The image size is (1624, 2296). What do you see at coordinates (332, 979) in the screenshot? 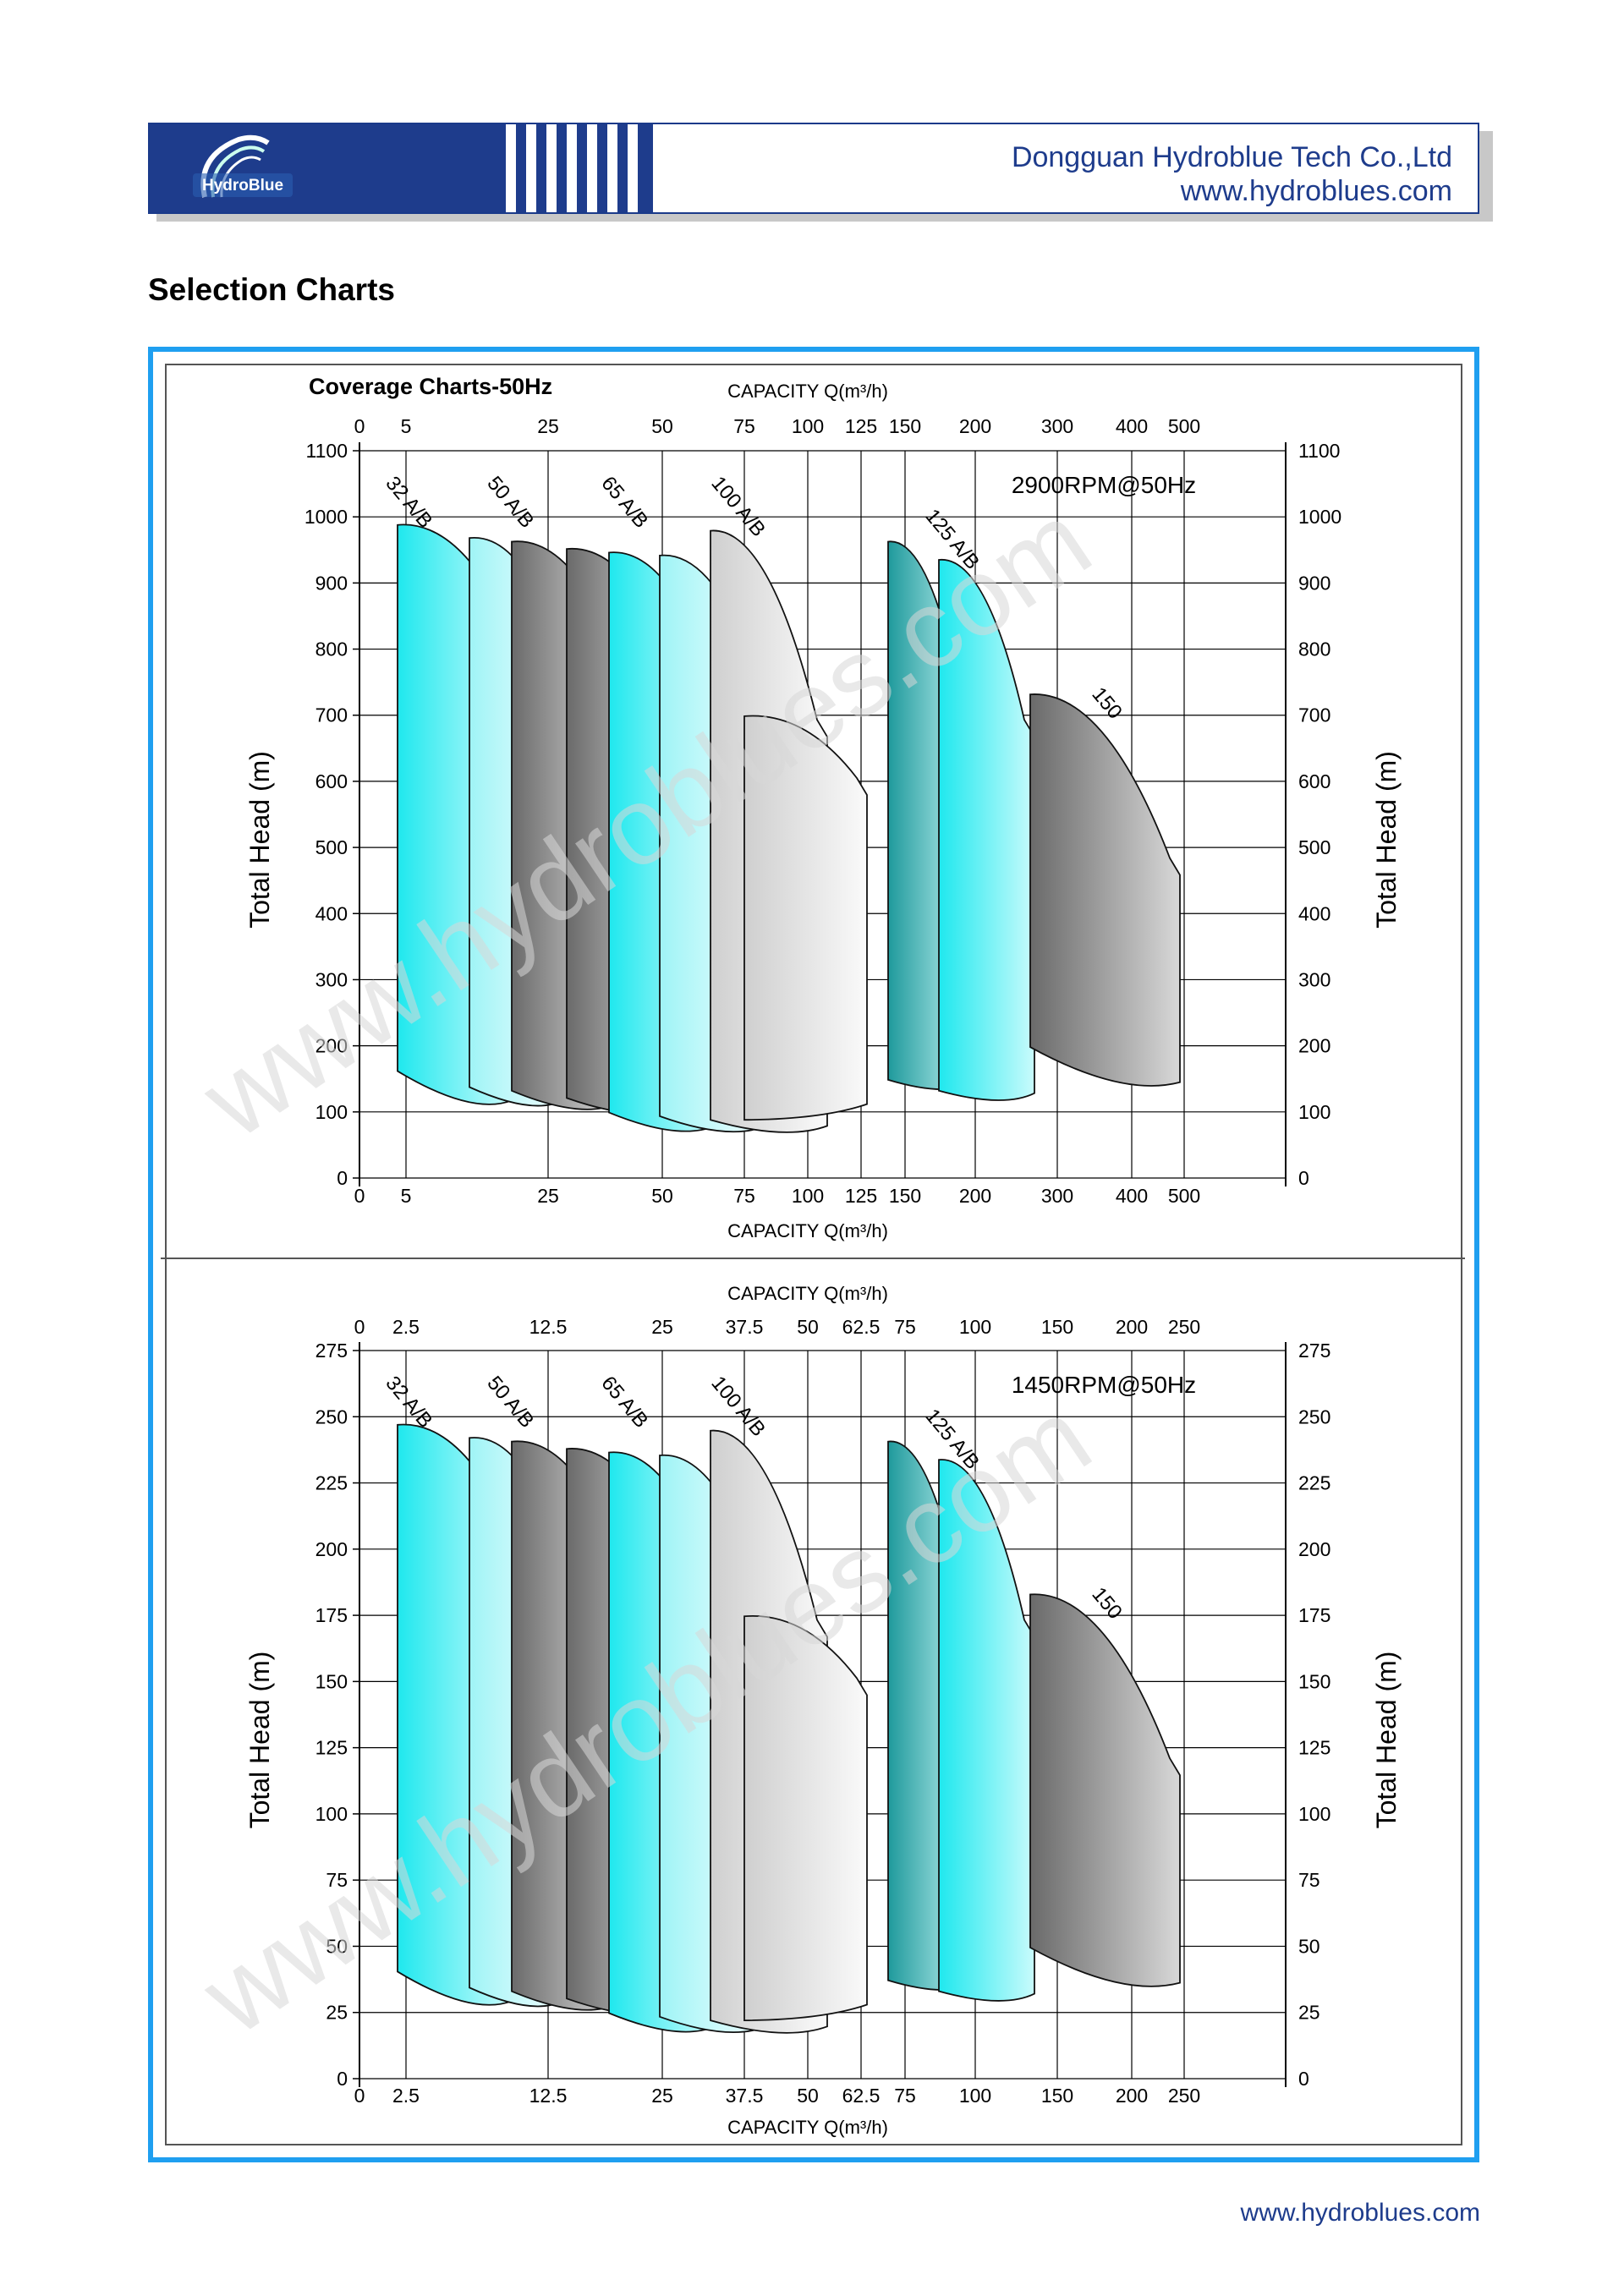
I see `y-tick-label-left: 300` at bounding box center [332, 979].